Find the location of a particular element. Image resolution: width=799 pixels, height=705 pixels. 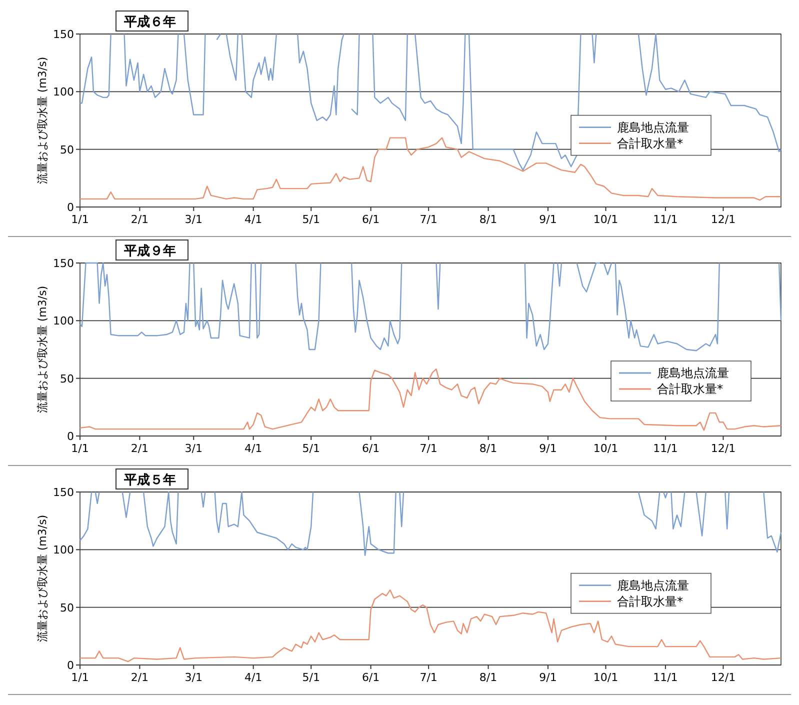

chart-title: 平成５年 is located at coordinates (149, 480).